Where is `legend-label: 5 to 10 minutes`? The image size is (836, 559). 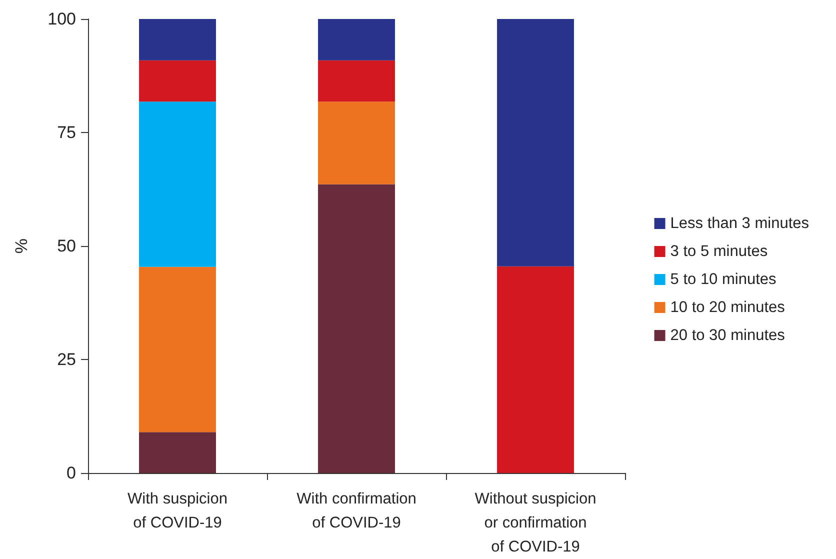
legend-label: 5 to 10 minutes is located at coordinates (723, 279).